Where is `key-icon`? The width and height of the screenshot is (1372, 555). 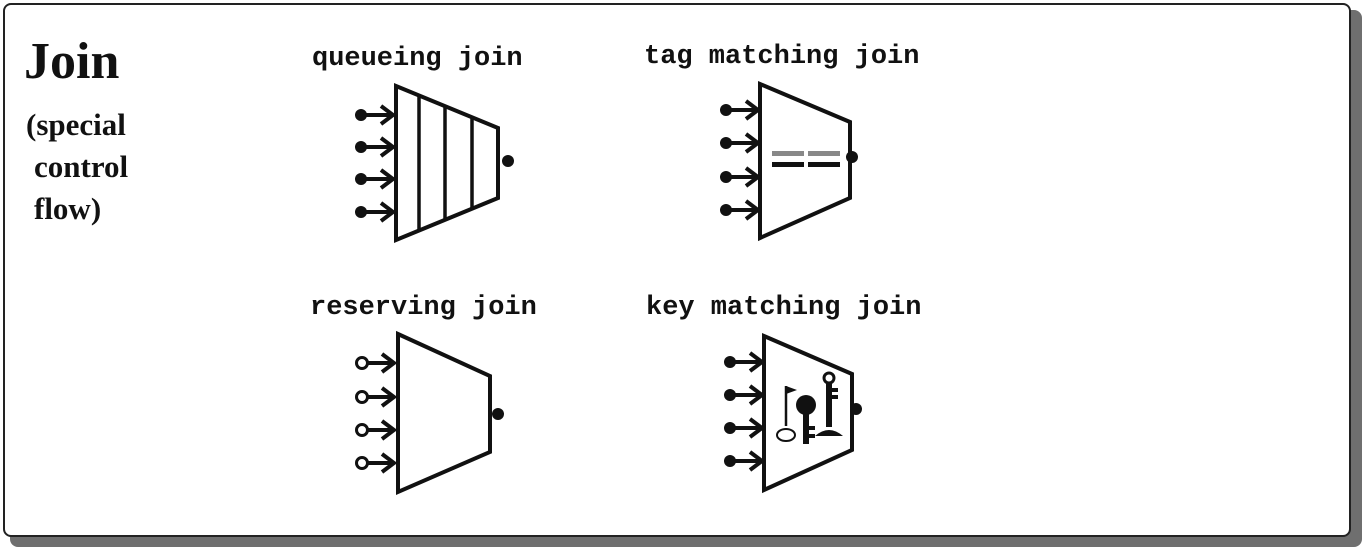
key-icon is located at coordinates (809, 407).